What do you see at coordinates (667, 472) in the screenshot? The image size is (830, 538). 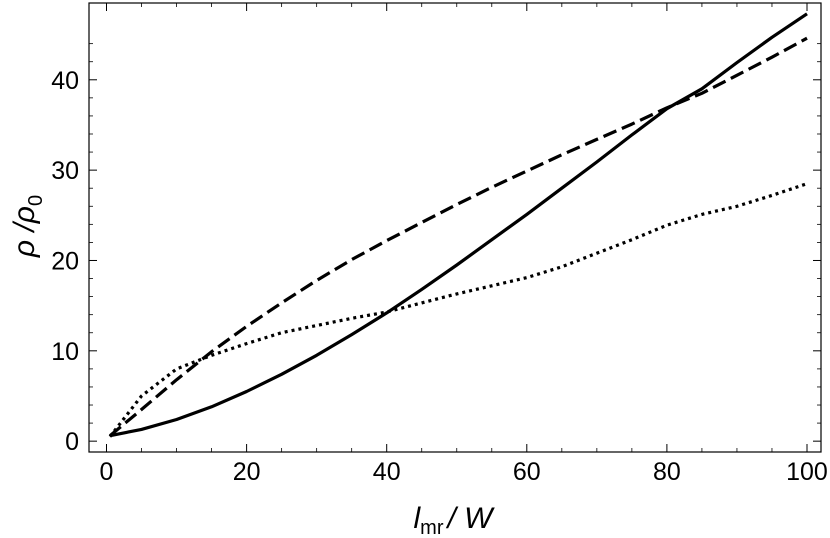 I see `x-tick-label: 80` at bounding box center [667, 472].